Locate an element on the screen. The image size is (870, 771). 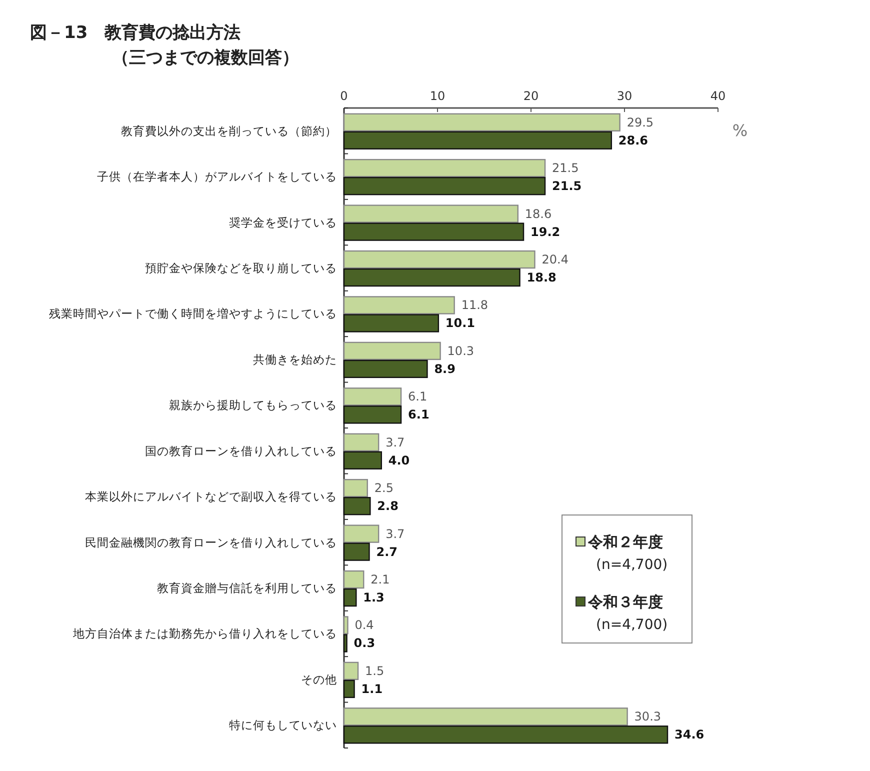
data-label: 19.2 is located at coordinates (545, 231).